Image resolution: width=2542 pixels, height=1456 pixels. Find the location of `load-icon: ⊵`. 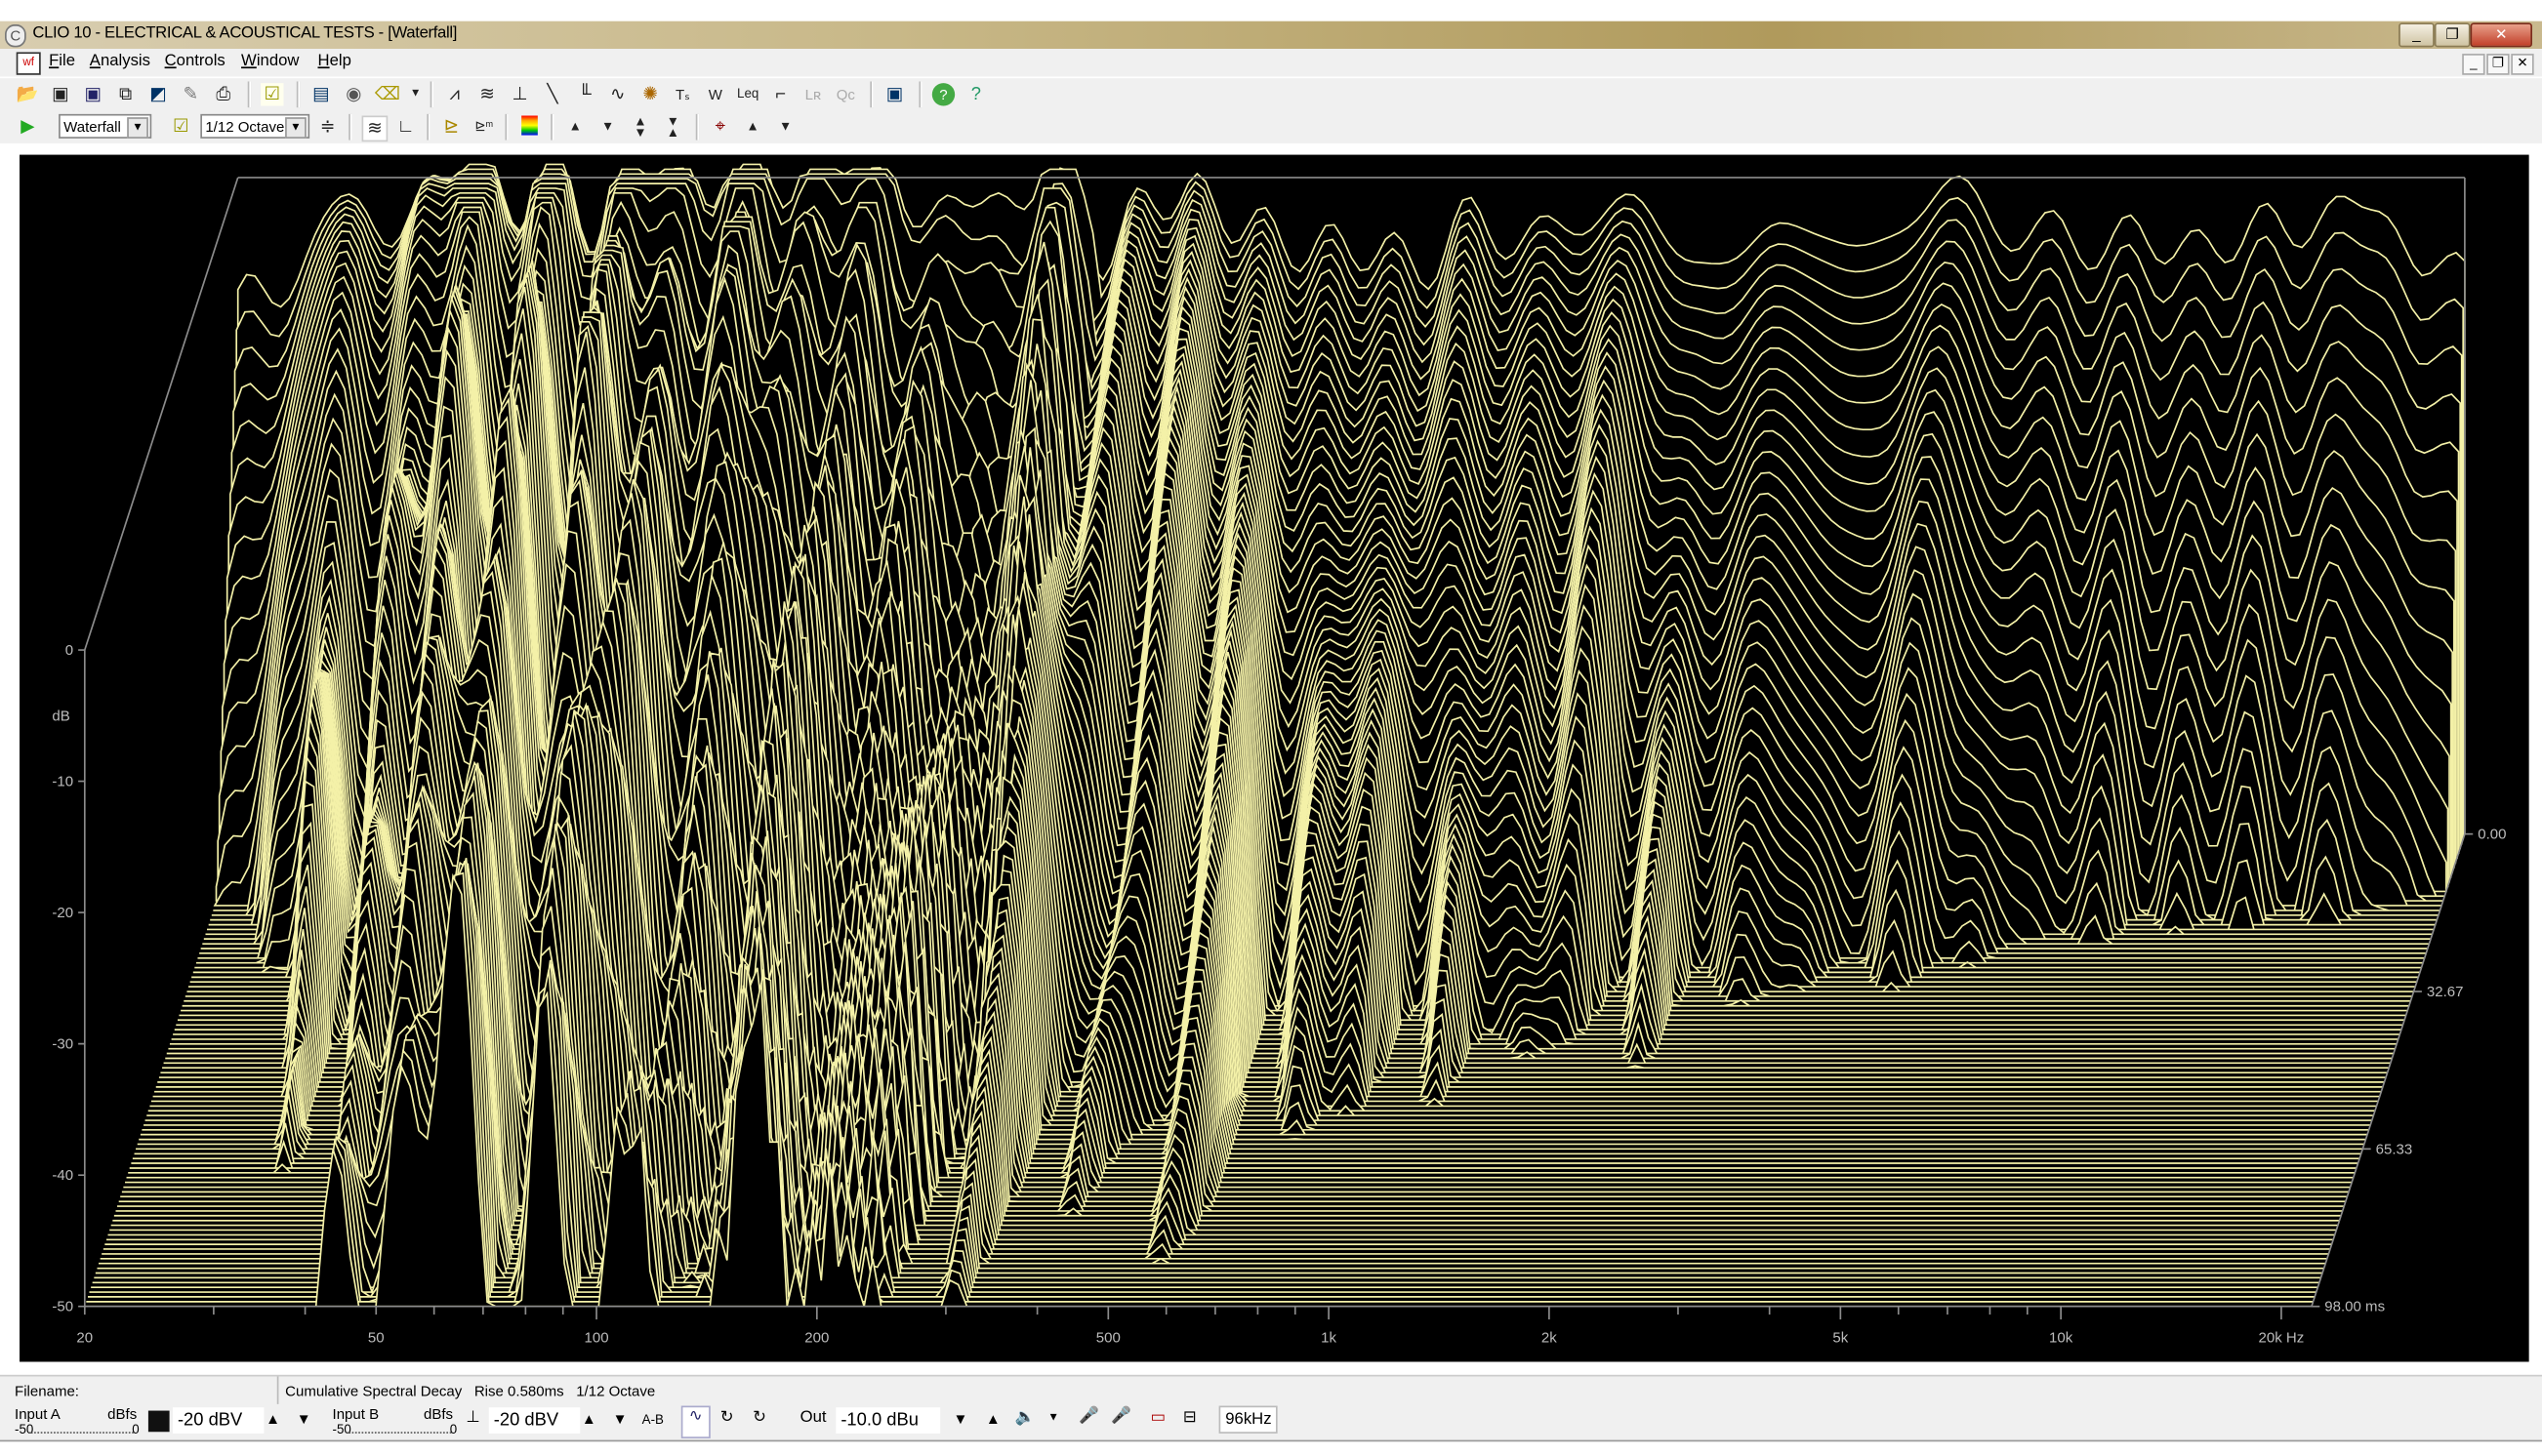

load-icon: ⊵ is located at coordinates (451, 127).